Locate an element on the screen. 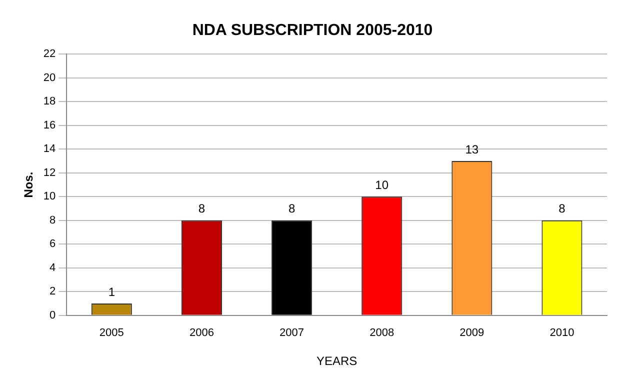  x-tick-label: 2009 is located at coordinates (472, 333).